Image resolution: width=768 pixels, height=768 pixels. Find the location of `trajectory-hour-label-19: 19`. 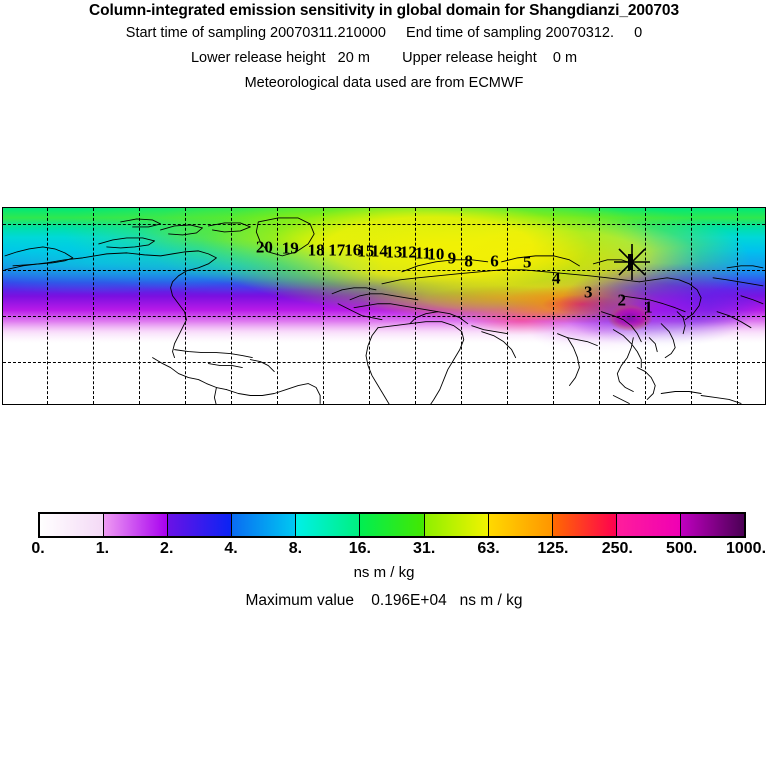

trajectory-hour-label-19: 19 is located at coordinates (290, 248).